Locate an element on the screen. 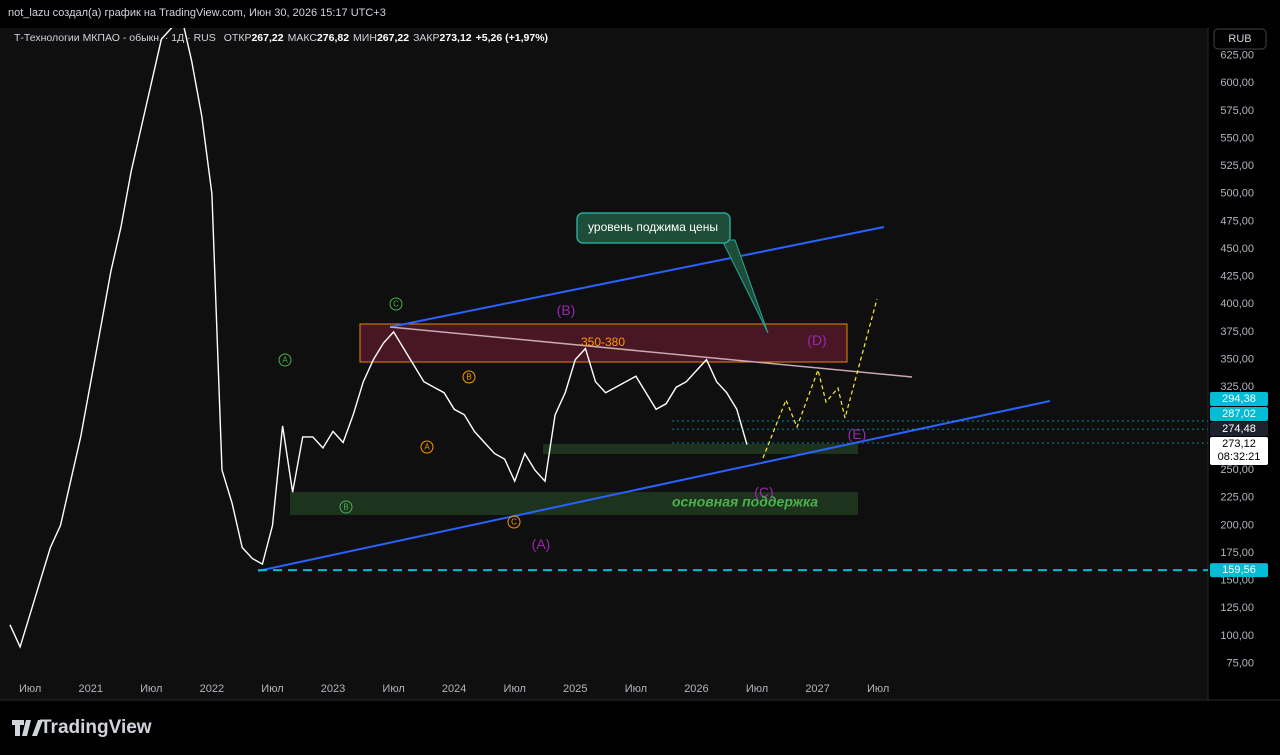 This screenshot has width=1280, height=755. header-text: 273,12 is located at coordinates (456, 38).